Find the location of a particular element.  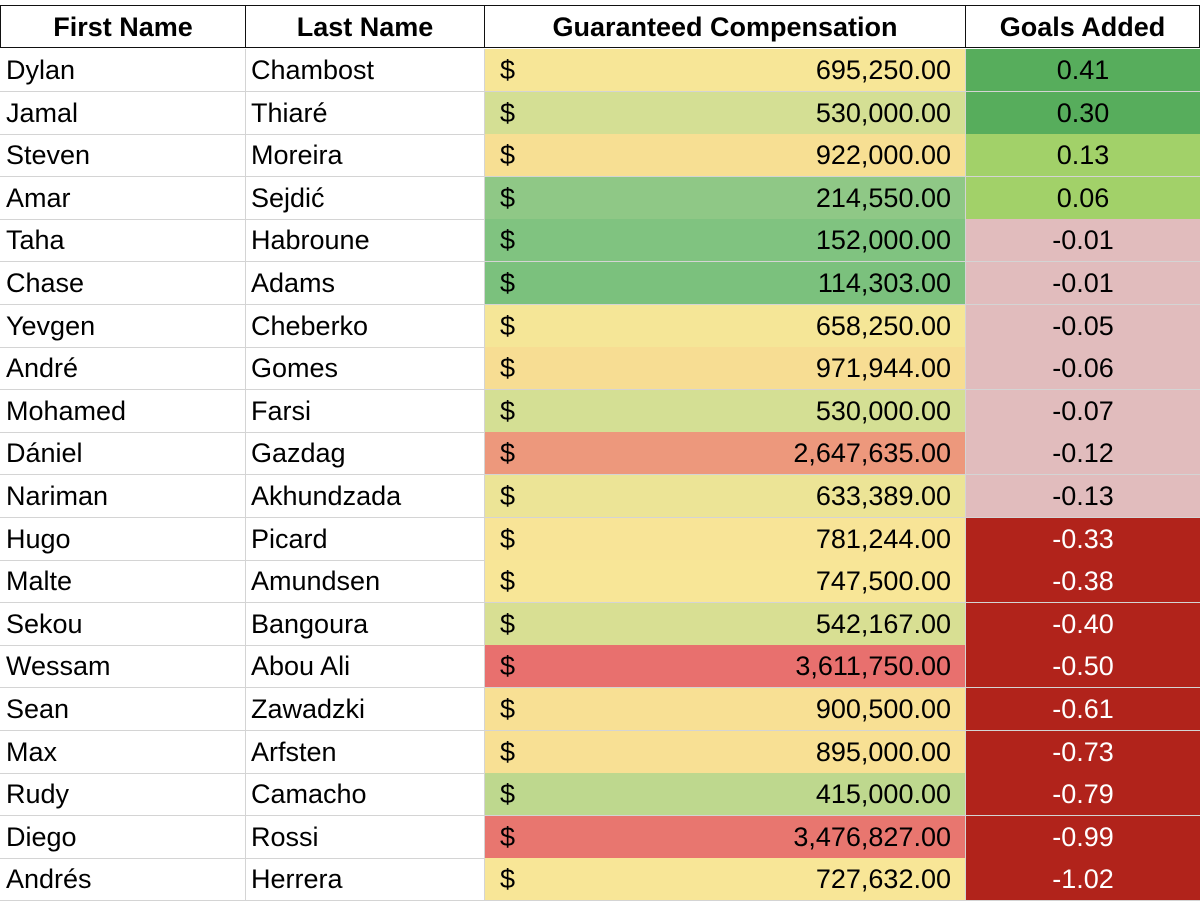

cell-first-name: Steven is located at coordinates (123, 156).